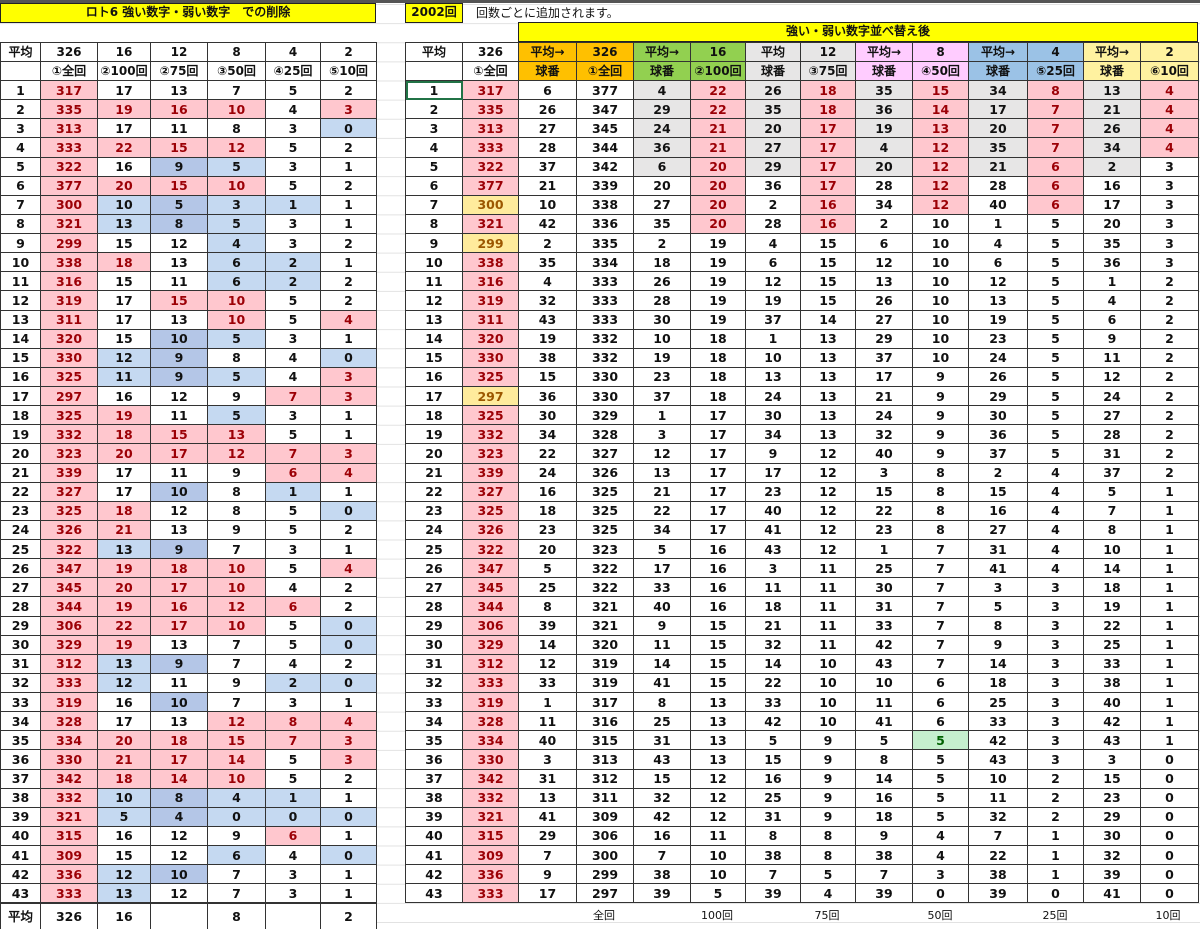 This screenshot has width=1200, height=929. Describe the element at coordinates (434, 625) in the screenshot. I see `rank-number: 29` at that location.